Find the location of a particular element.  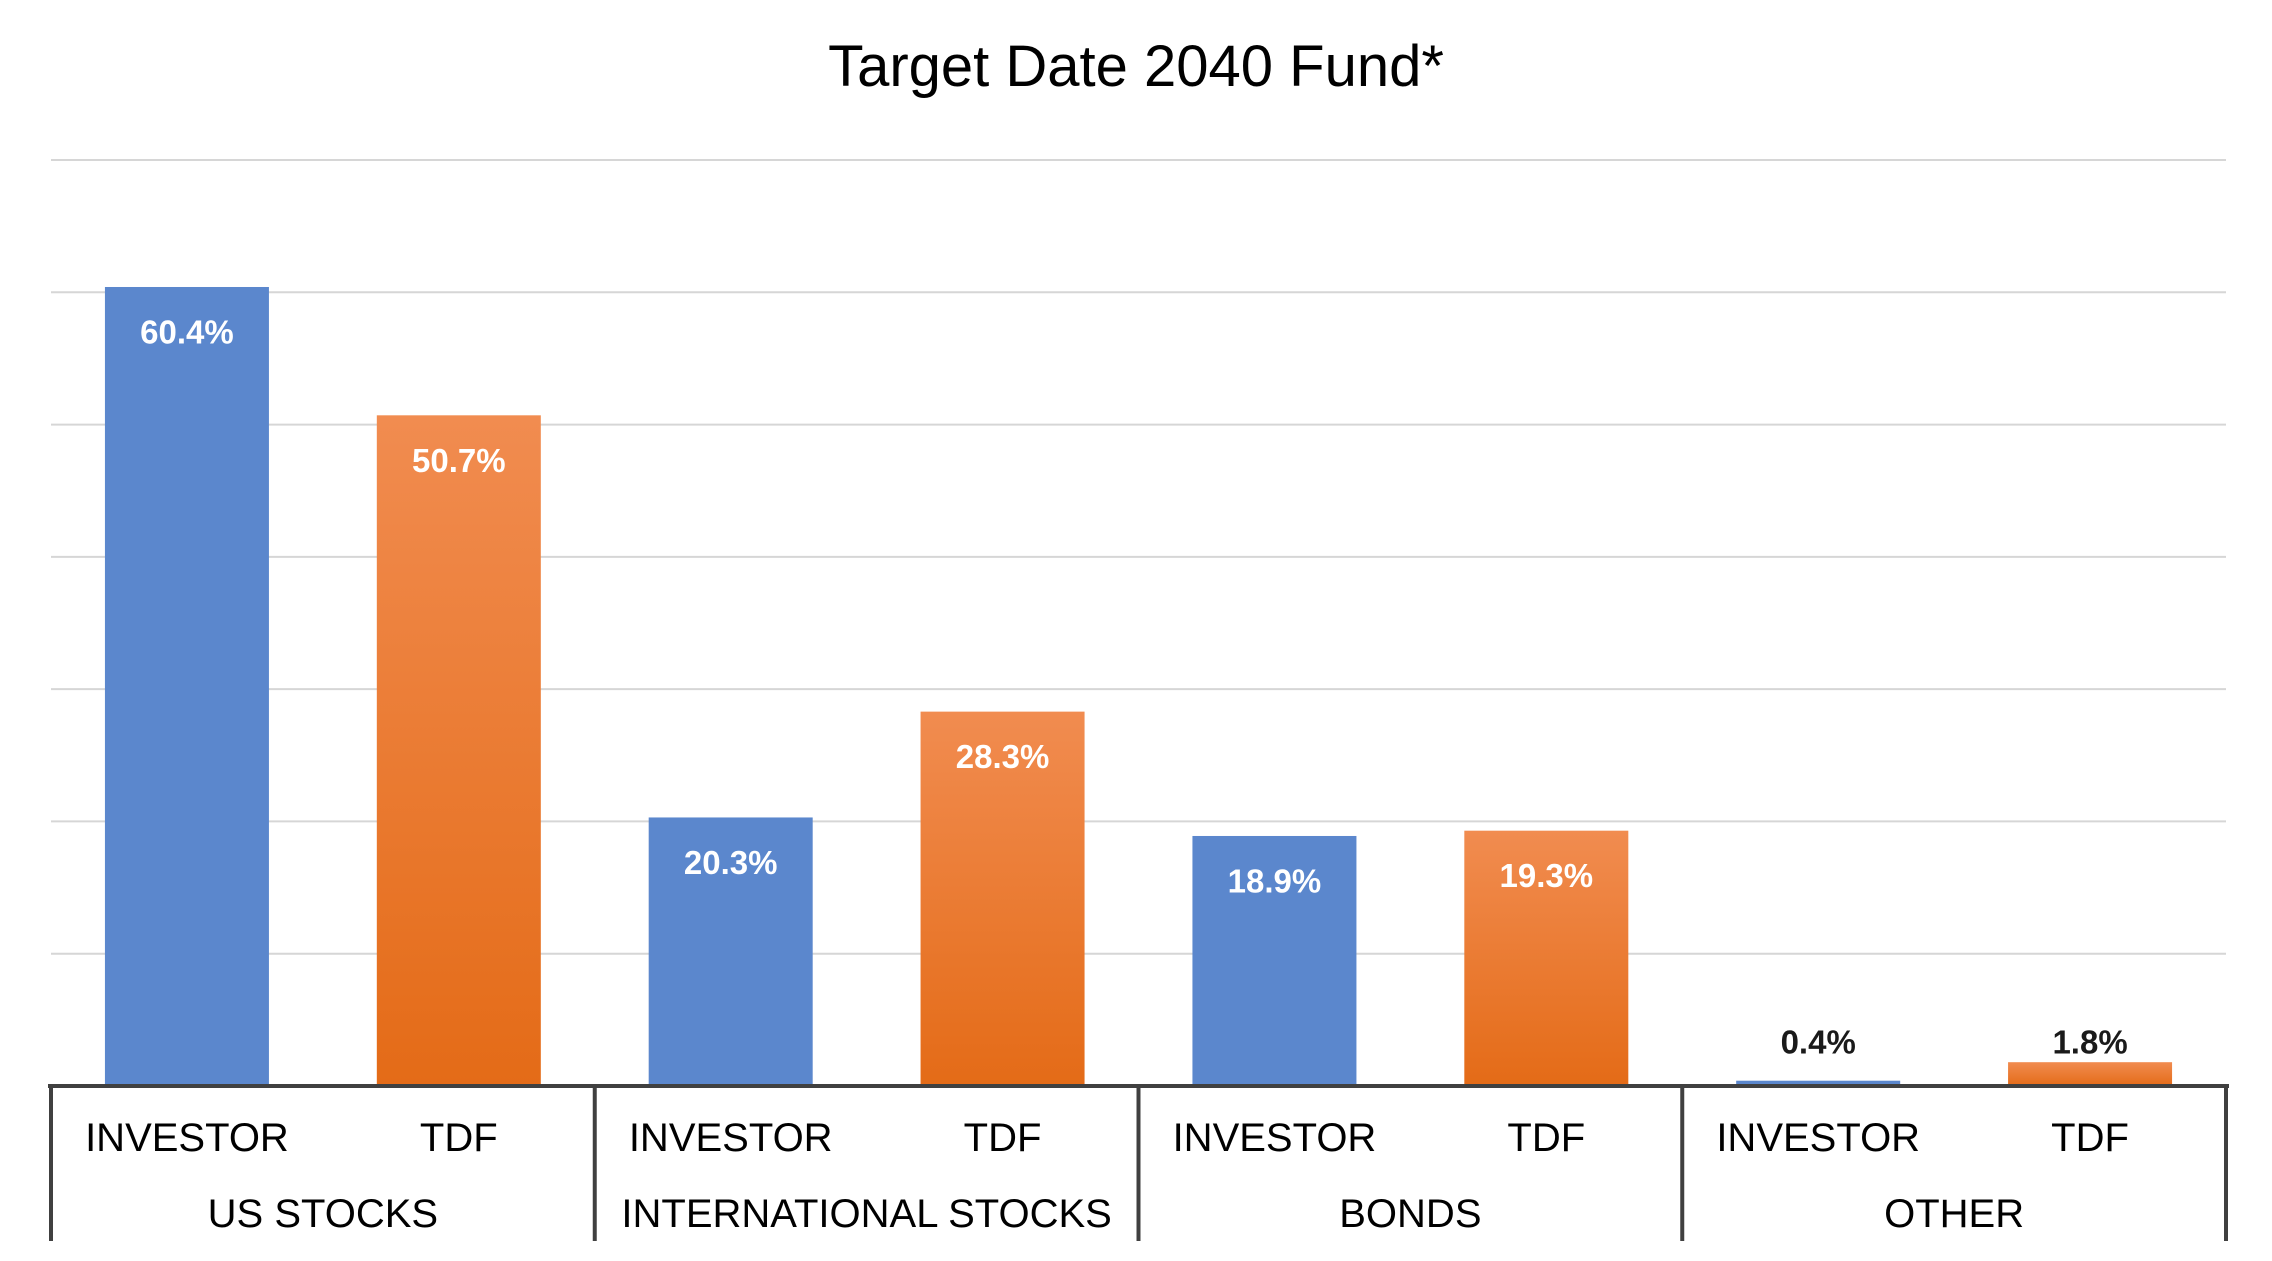

data-label: 20.3% is located at coordinates (731, 862).